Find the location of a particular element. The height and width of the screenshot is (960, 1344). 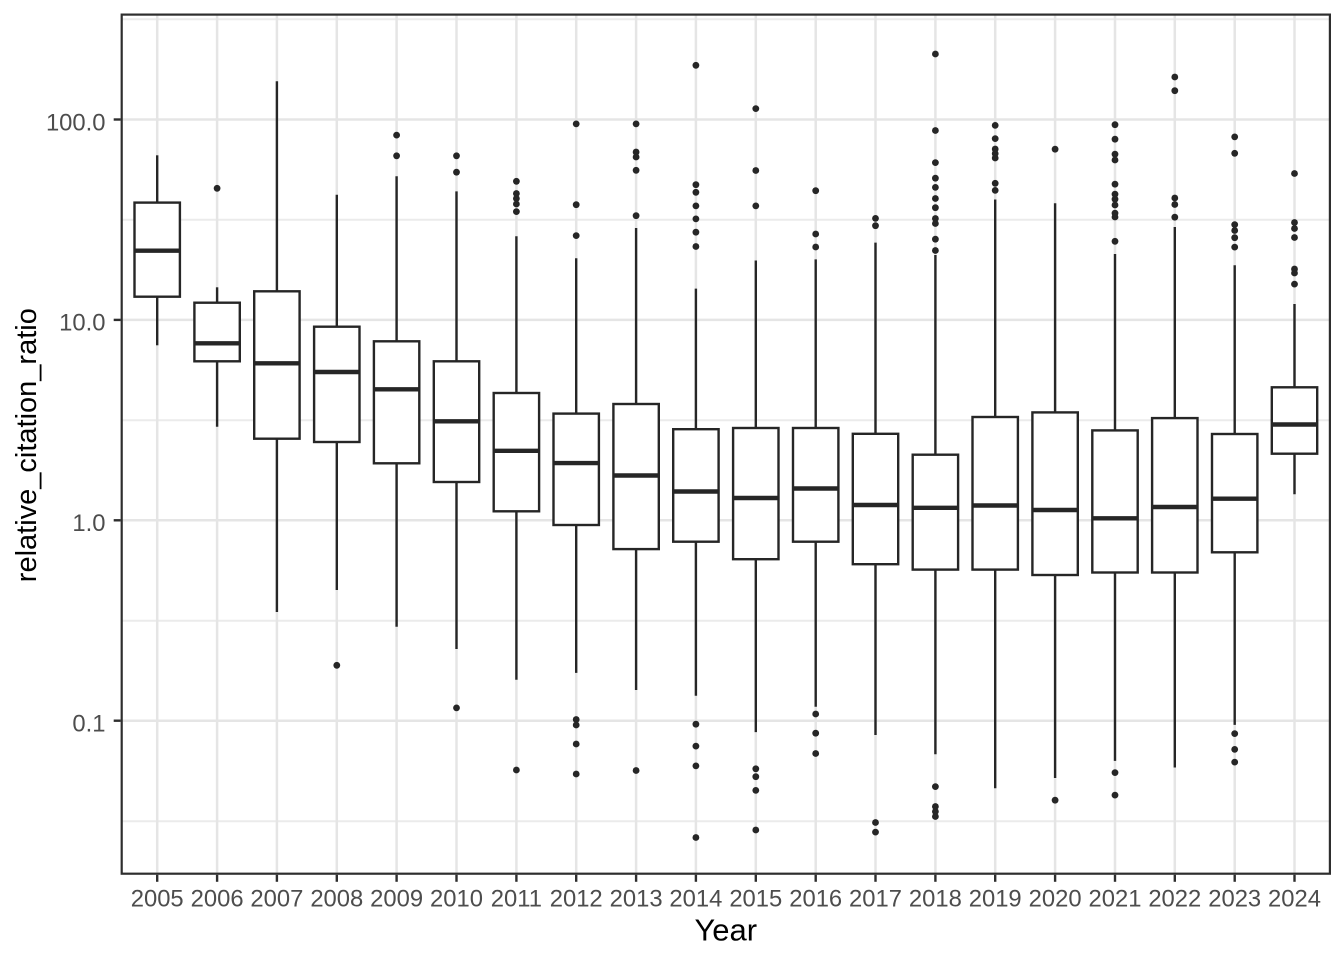

svg-text: 0.1 is located at coordinates (88, 724).